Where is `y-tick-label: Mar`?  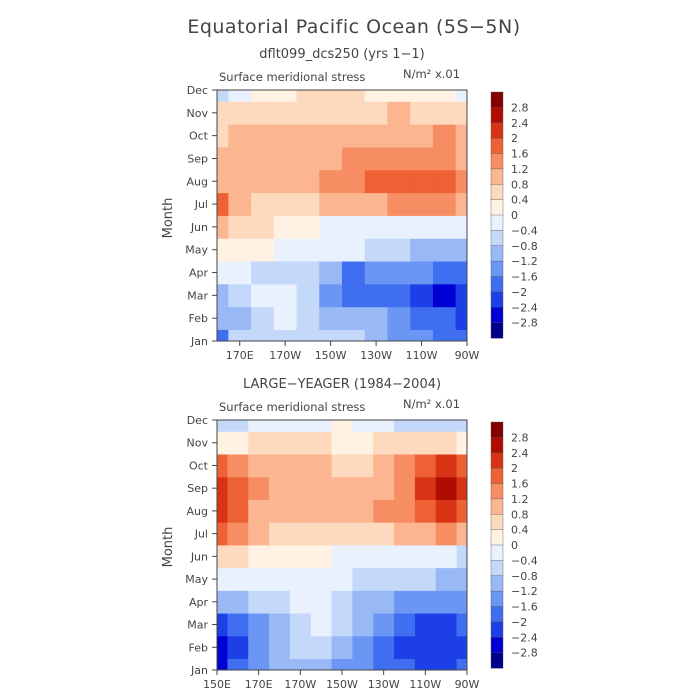 y-tick-label: Mar is located at coordinates (197, 625).